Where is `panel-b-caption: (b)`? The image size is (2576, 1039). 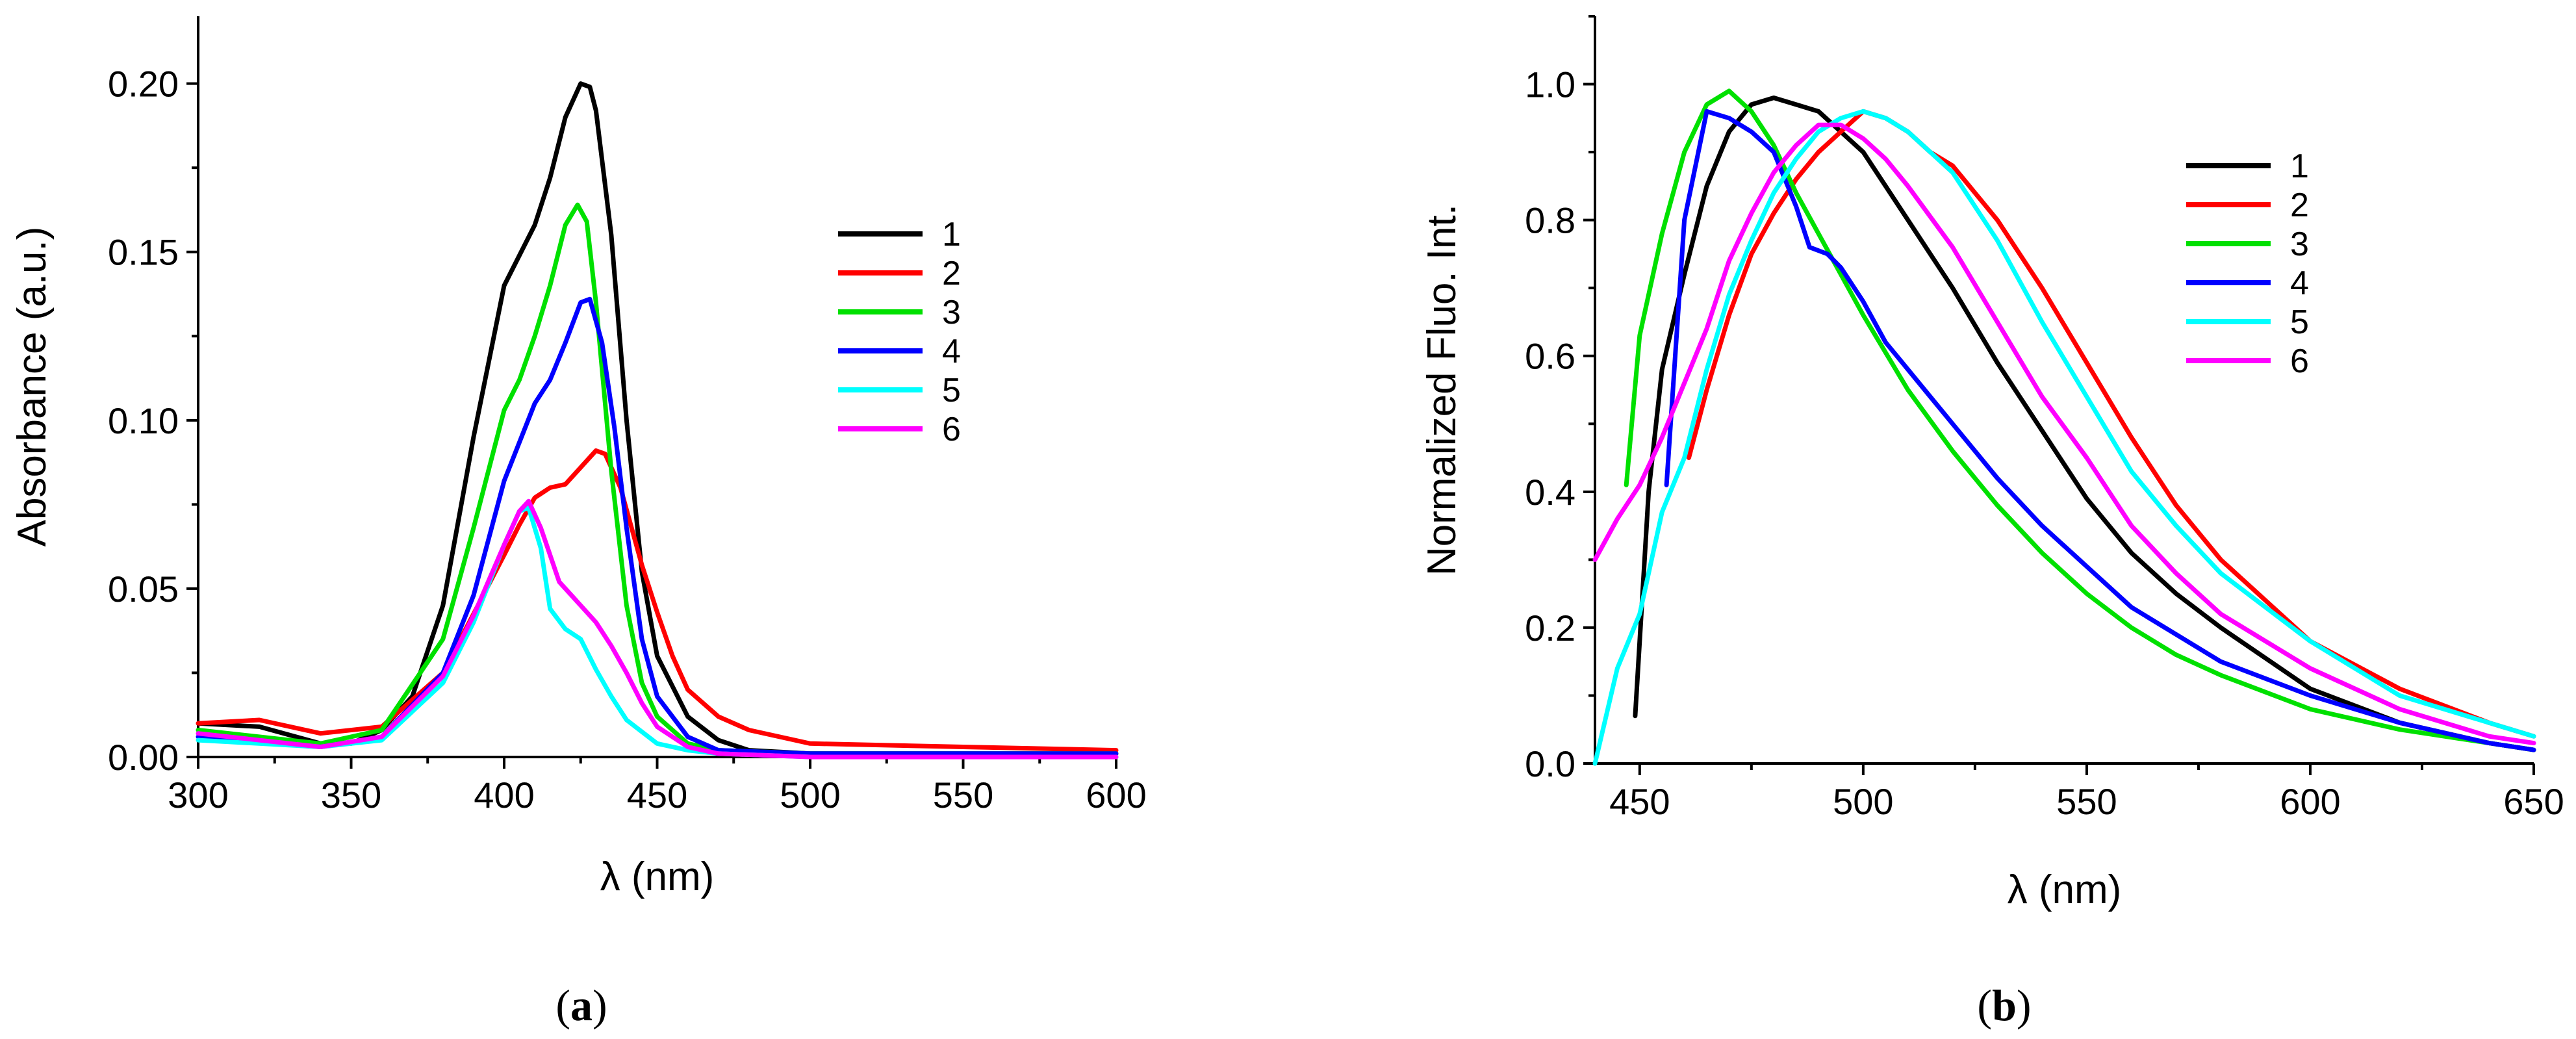
panel-b-caption: (b) is located at coordinates (2004, 1006).